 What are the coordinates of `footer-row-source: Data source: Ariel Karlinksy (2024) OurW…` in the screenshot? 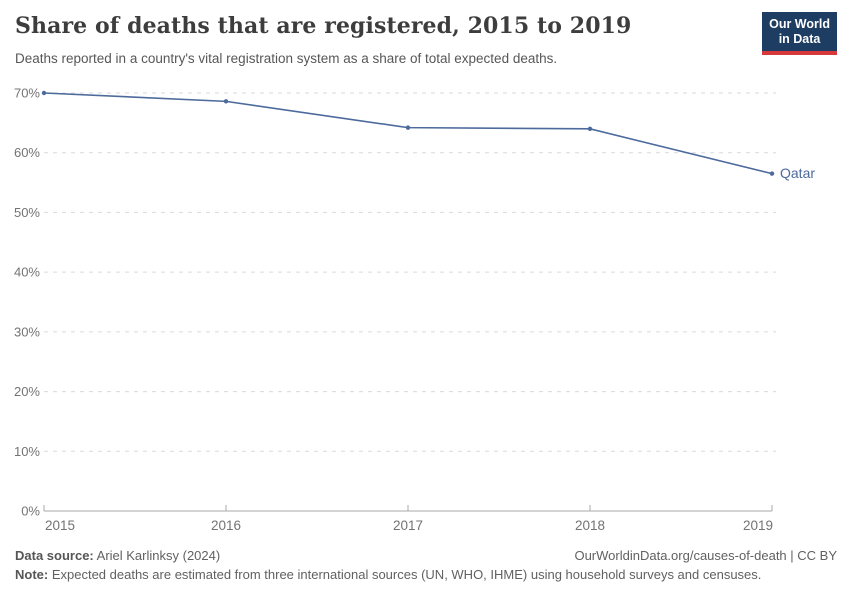 It's located at (426, 556).